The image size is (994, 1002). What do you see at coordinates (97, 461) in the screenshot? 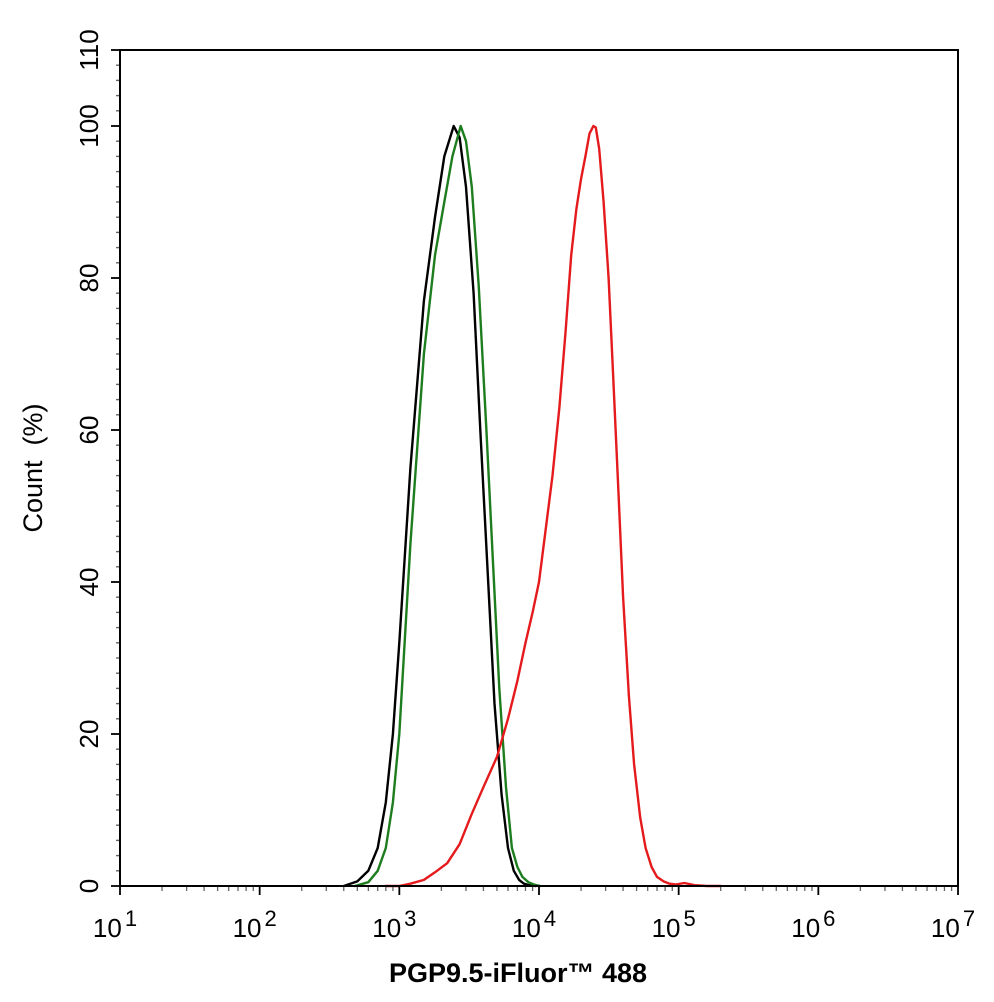
I see `y-axis-ticks: 0 20 40 60 80 100 110` at bounding box center [97, 461].